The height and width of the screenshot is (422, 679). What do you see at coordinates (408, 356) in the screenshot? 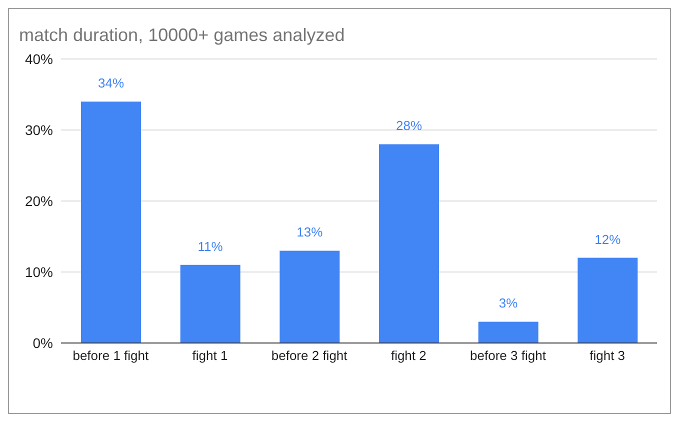
I see `x-tick-label: fight 2` at bounding box center [408, 356].